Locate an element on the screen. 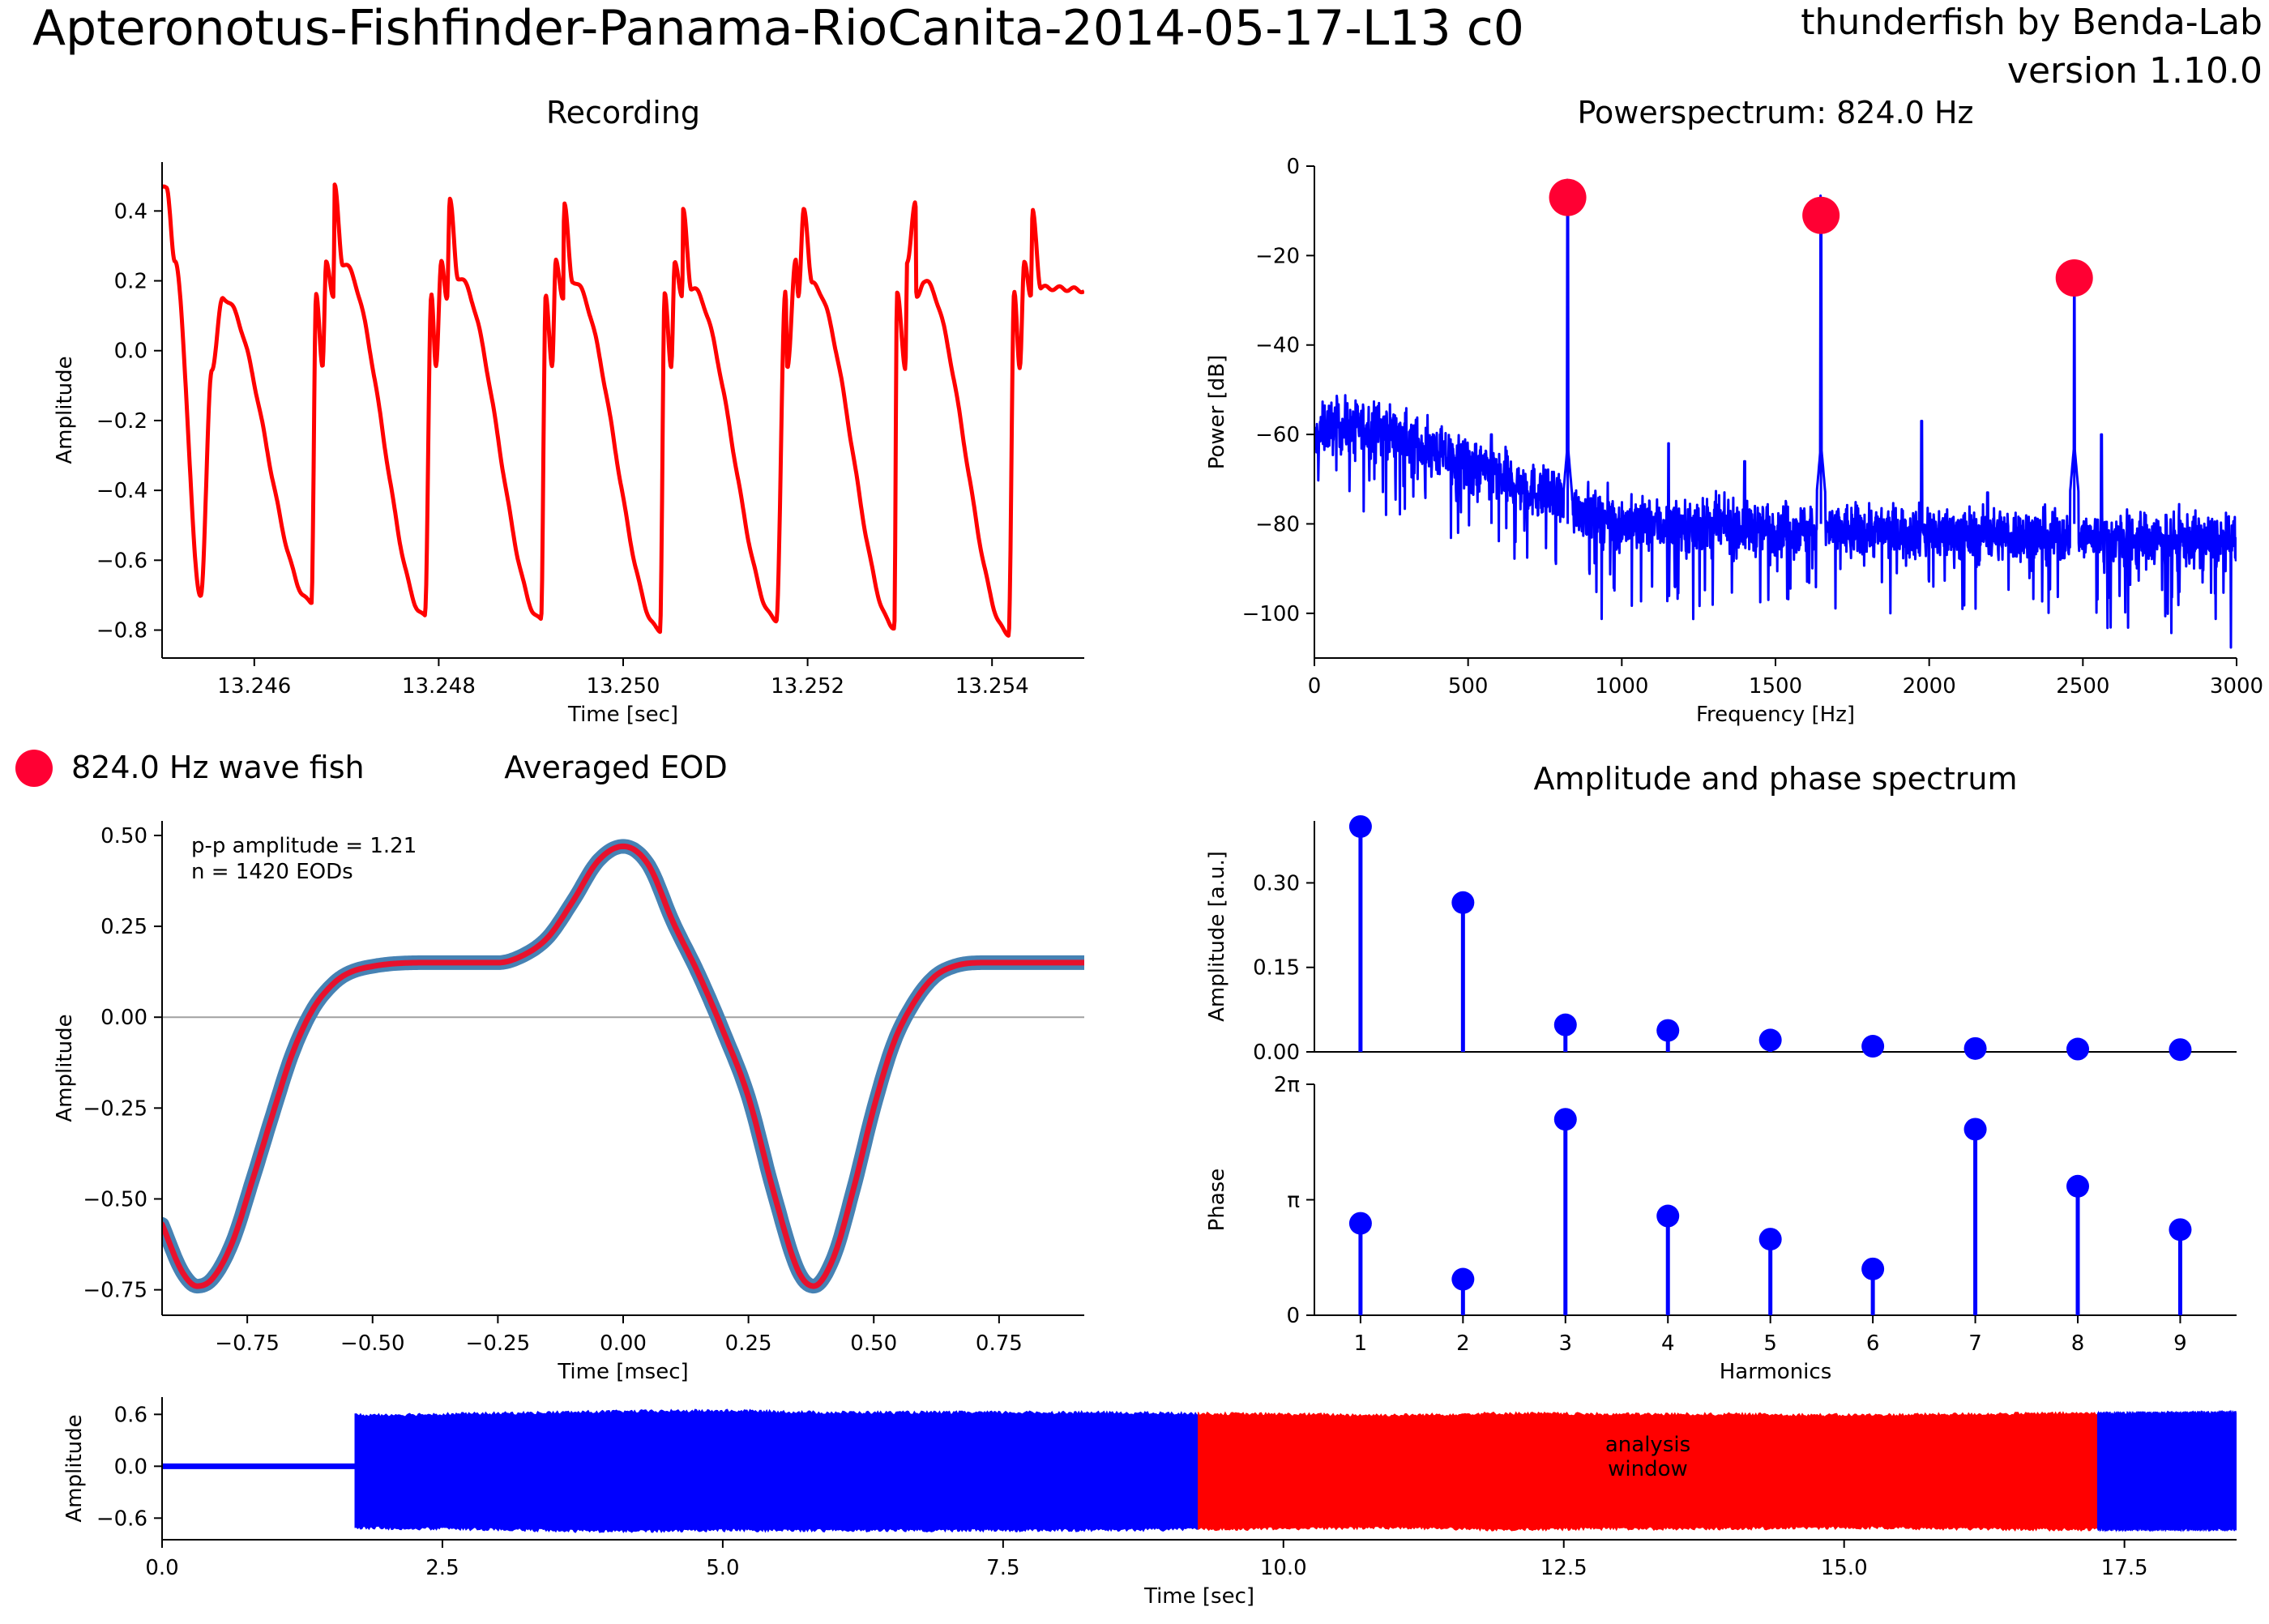  eod-trace-inner is located at coordinates (623, 1066).